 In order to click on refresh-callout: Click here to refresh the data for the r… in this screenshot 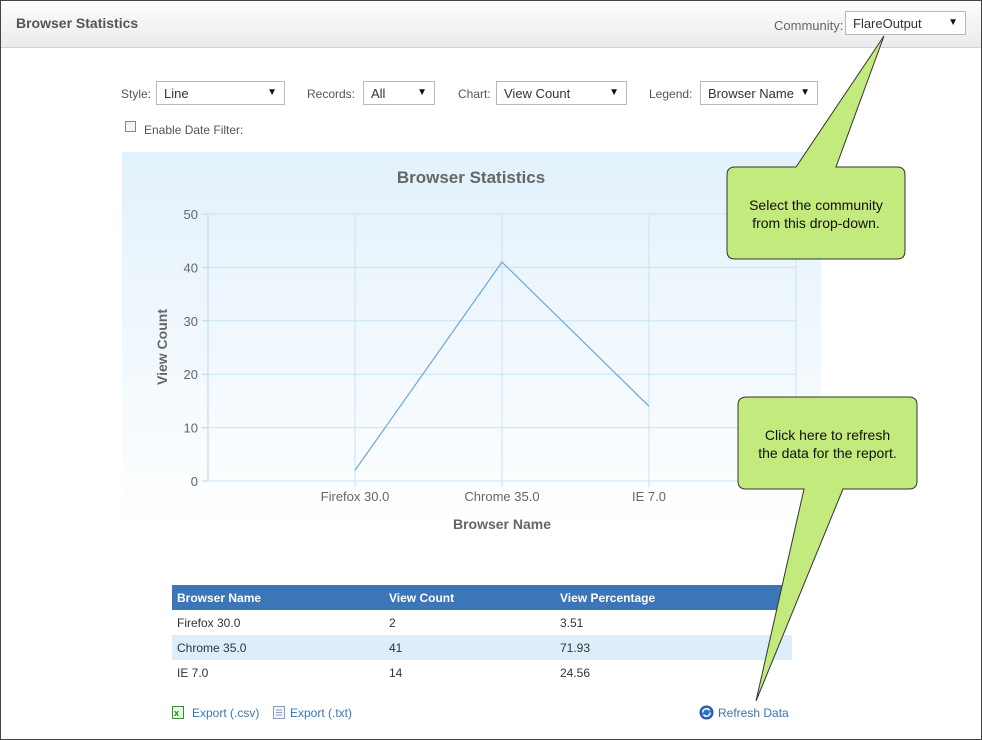, I will do `click(827, 444)`.